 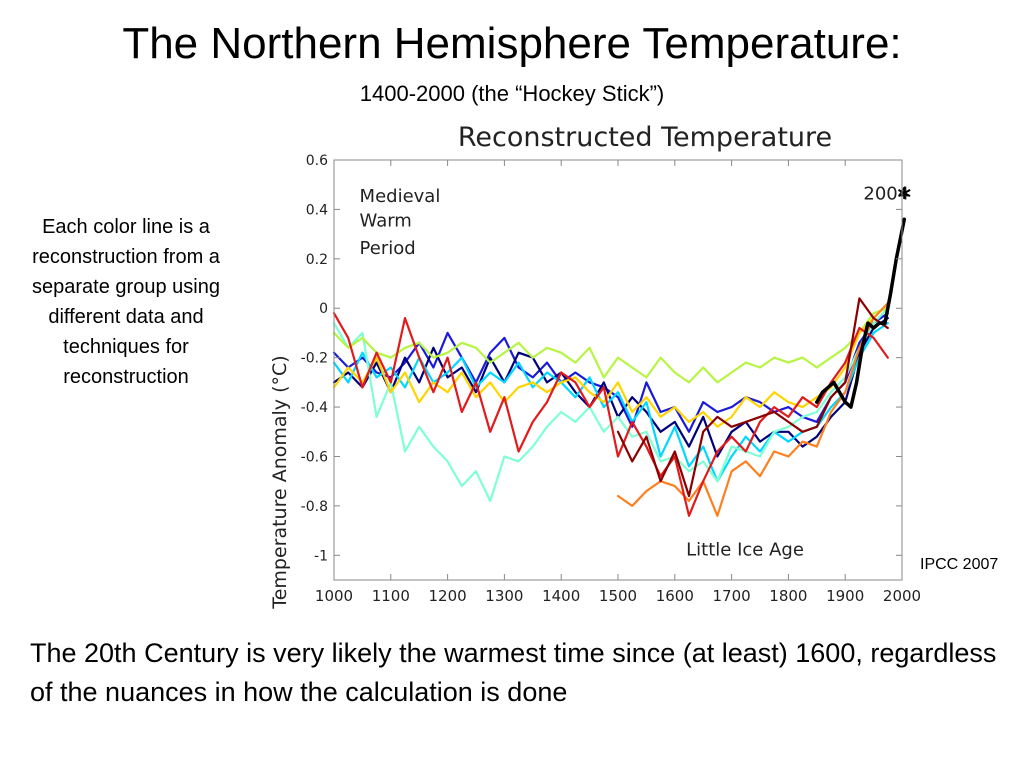 What do you see at coordinates (314, 457) in the screenshot?
I see `y-tick-label: -0.6` at bounding box center [314, 457].